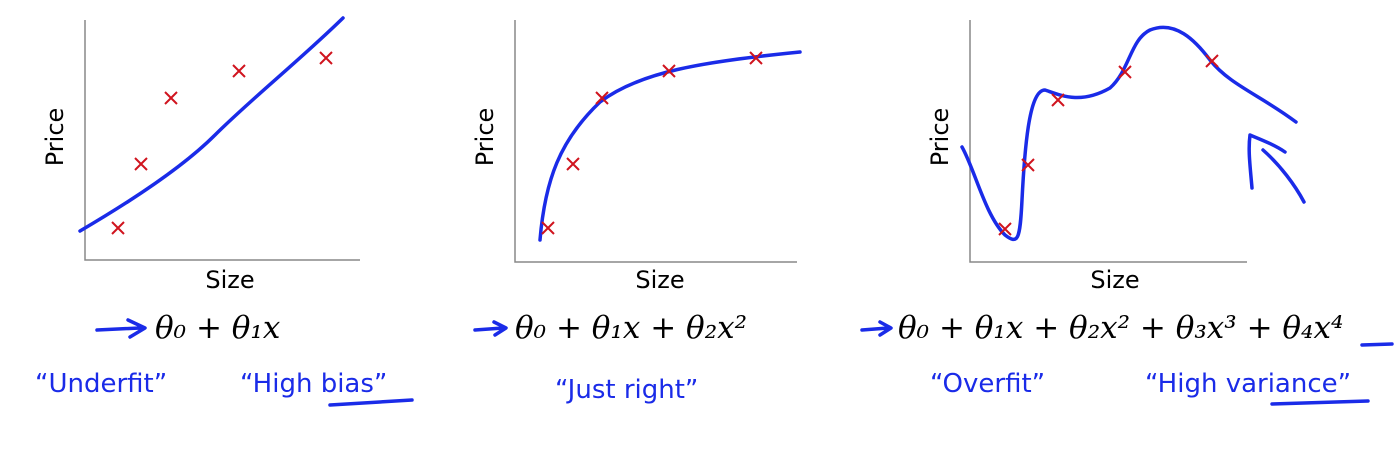  Describe the element at coordinates (1248, 384) in the screenshot. I see `note: “High variance”` at that location.